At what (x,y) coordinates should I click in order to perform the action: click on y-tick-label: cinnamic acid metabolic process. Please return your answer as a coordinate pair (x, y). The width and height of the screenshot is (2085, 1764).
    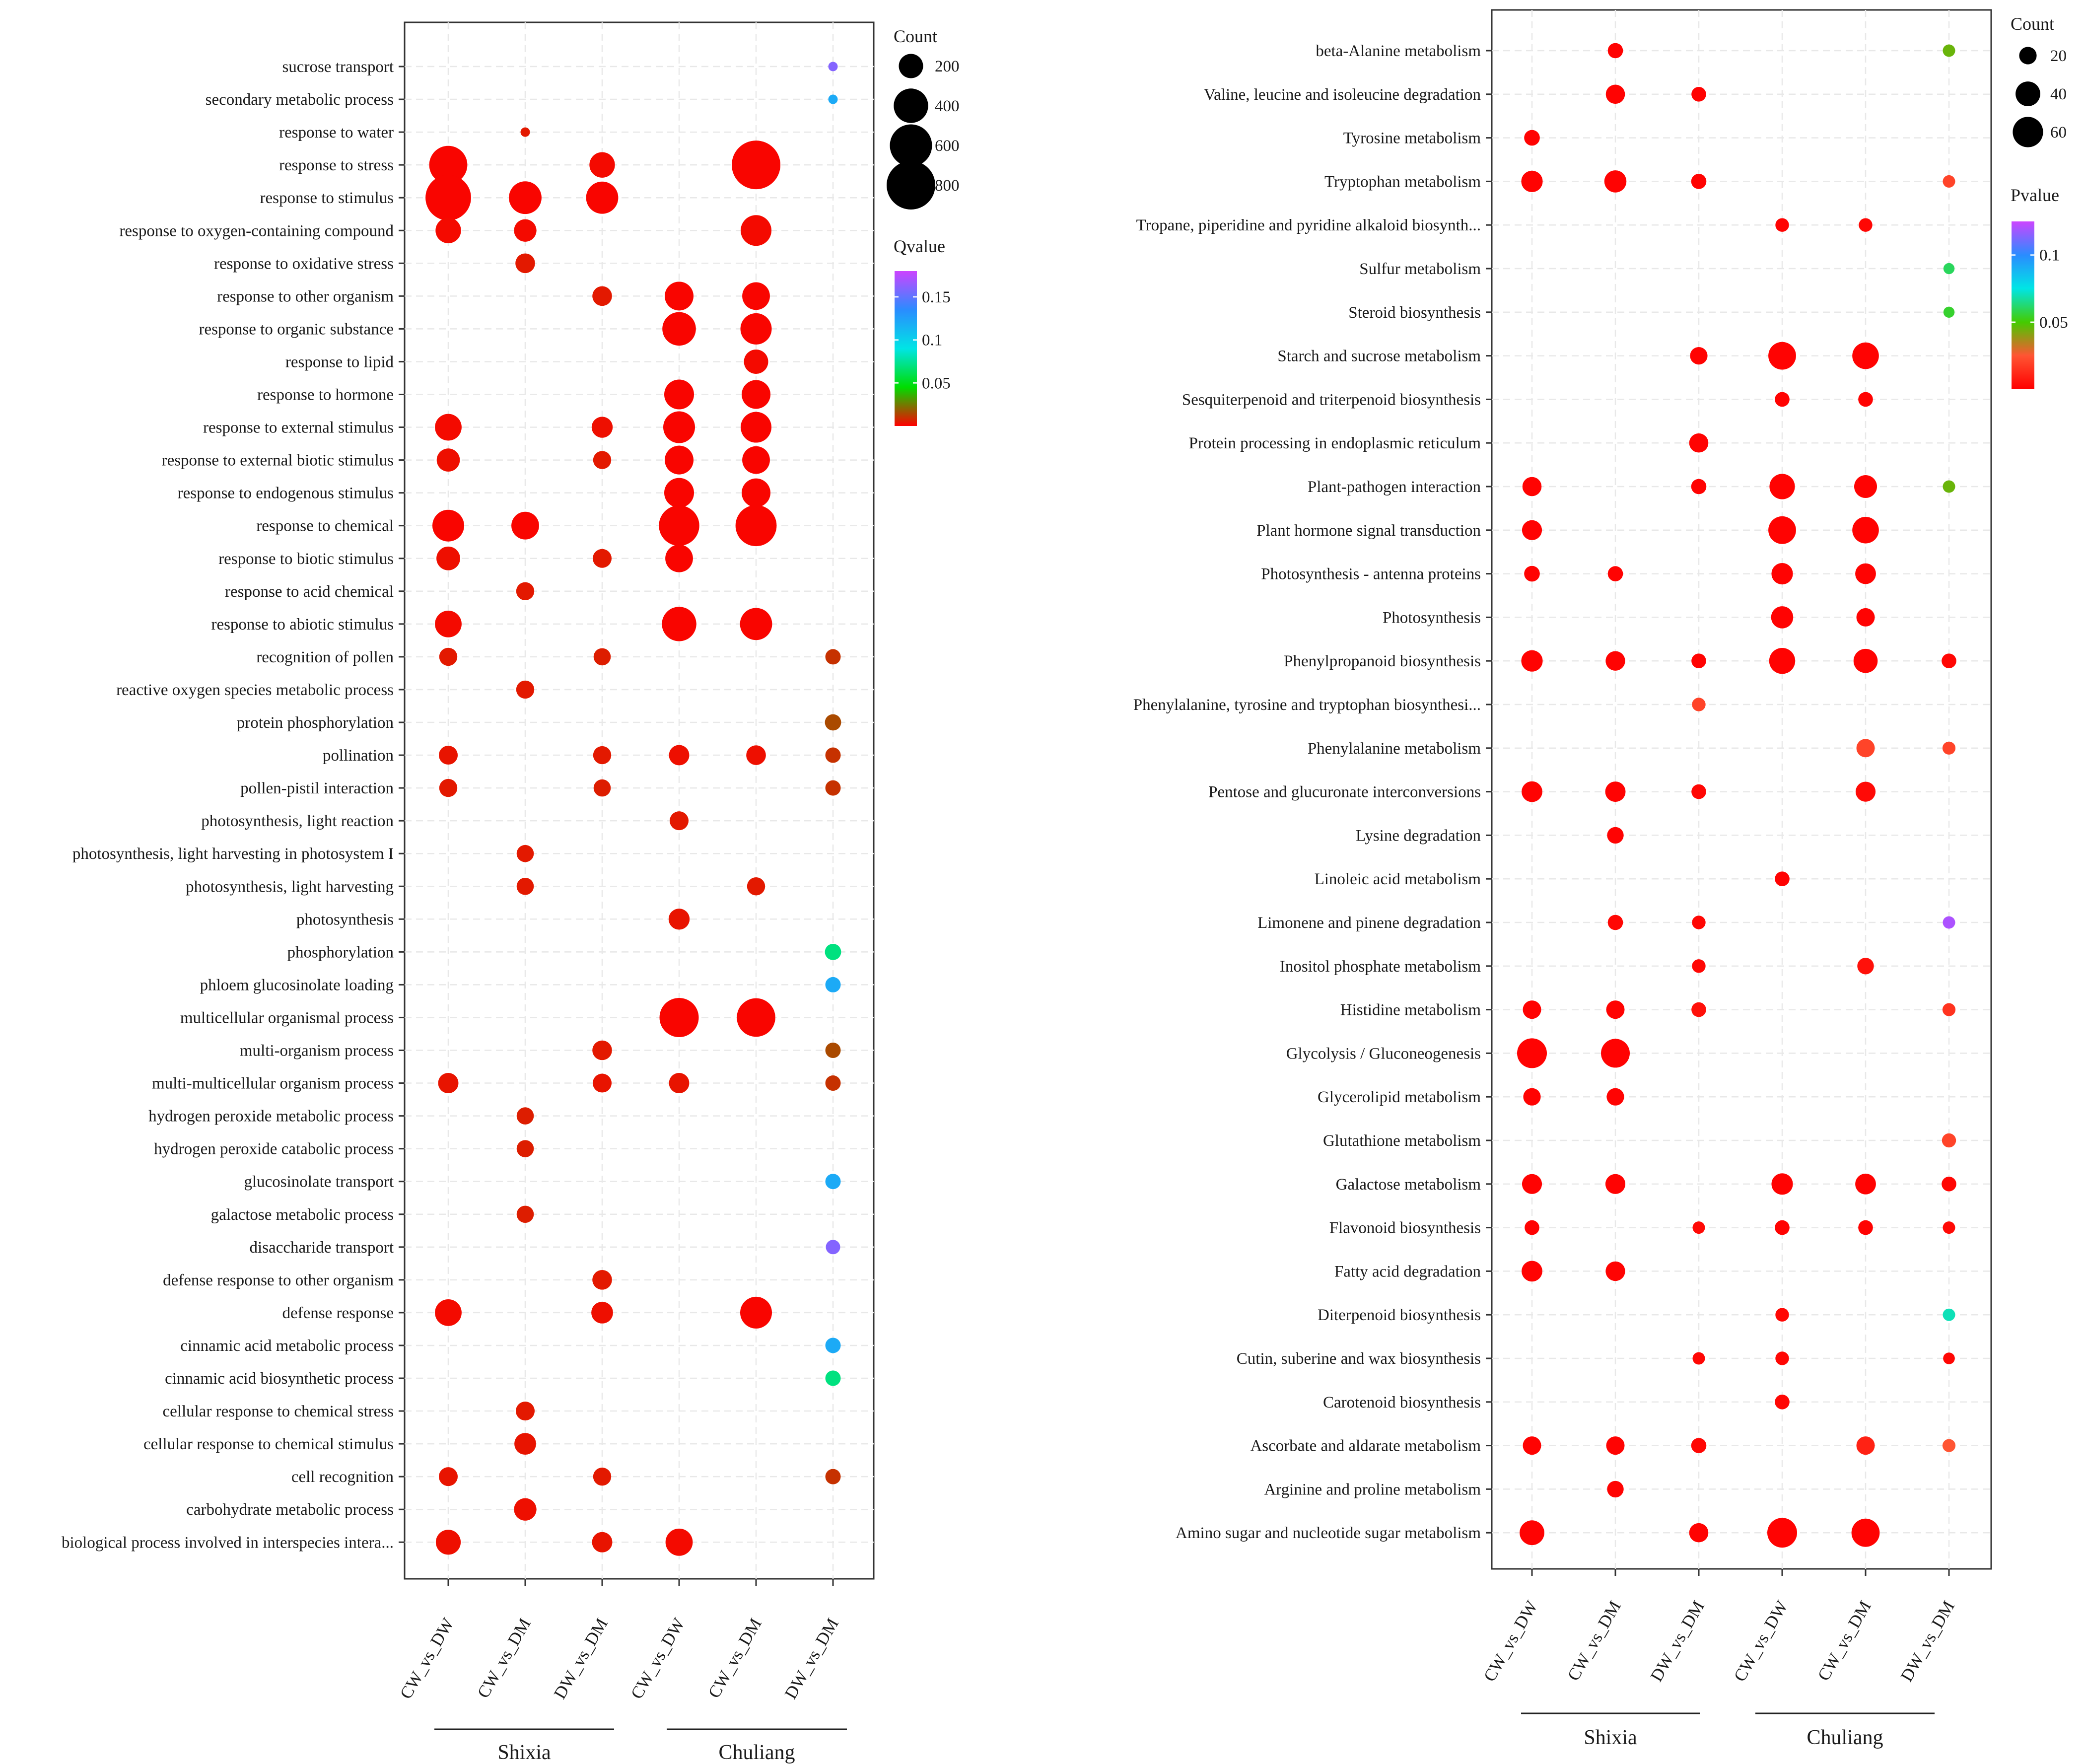
    Looking at the image, I should click on (287, 1346).